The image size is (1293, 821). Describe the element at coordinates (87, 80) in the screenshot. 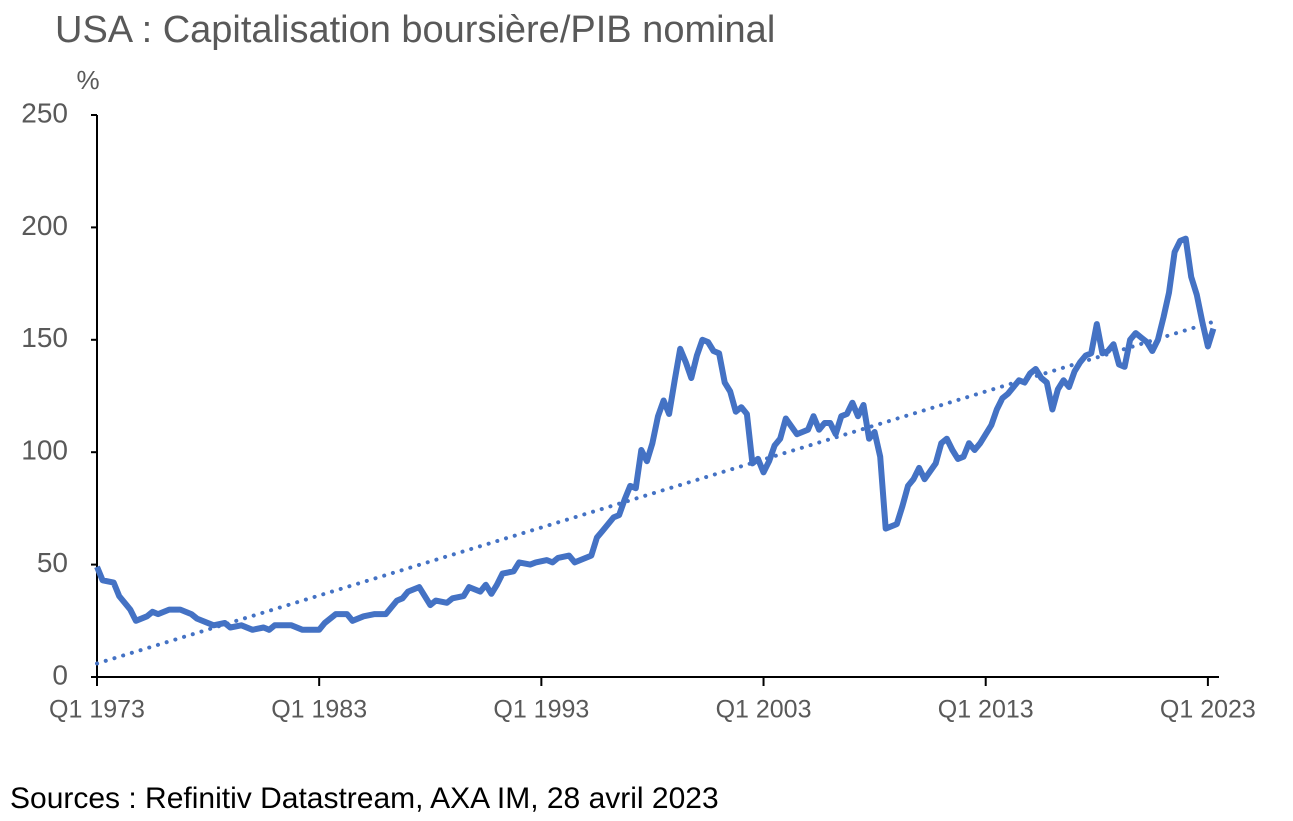

I see `y-unit: %` at that location.